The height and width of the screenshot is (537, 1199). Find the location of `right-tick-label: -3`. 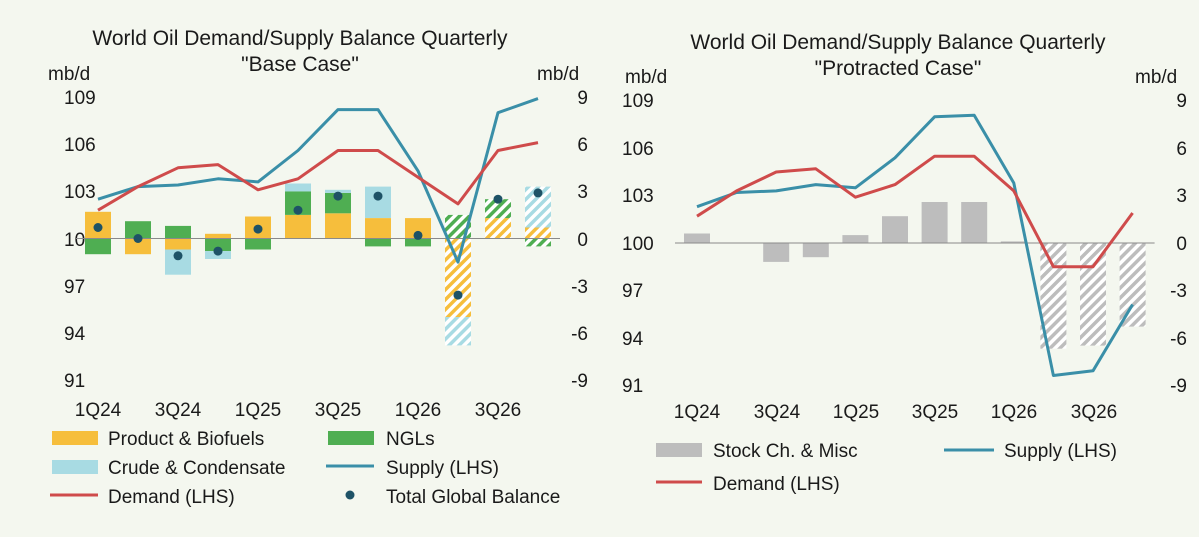

right-tick-label: -3 is located at coordinates (579, 287).